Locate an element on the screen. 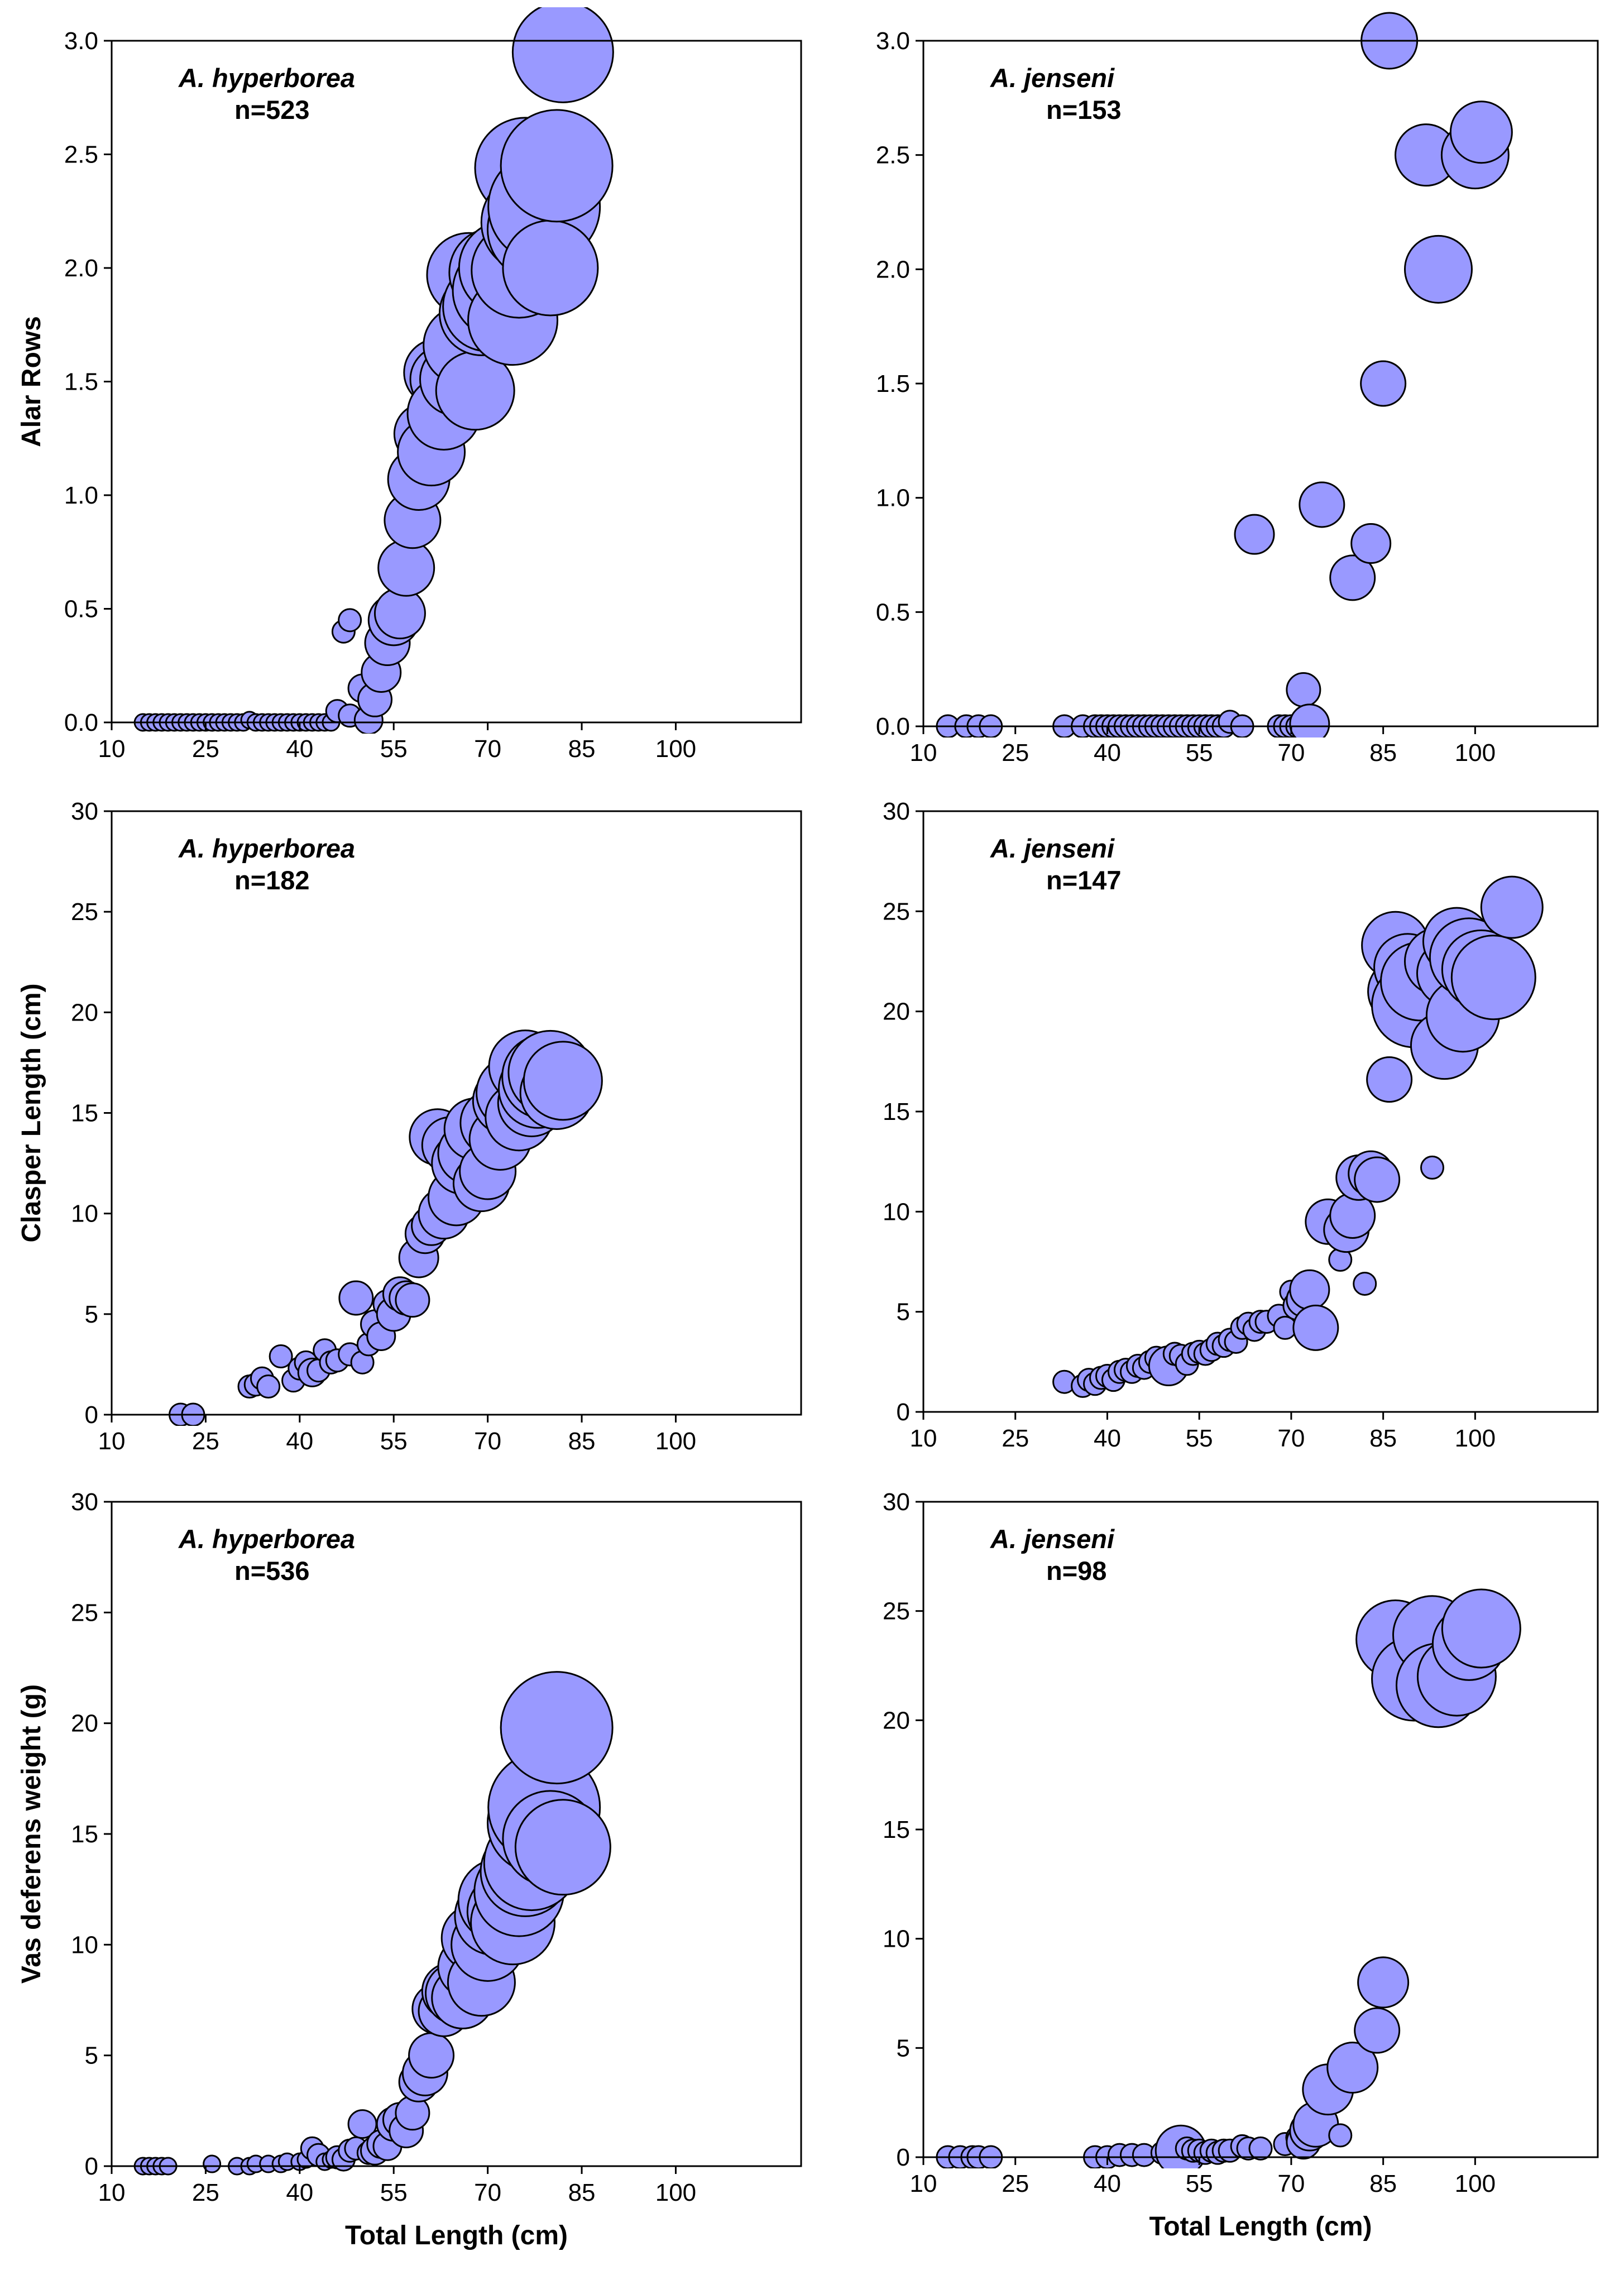  y-axis-title: Clasper Length (cm) is located at coordinates (31, 1112).